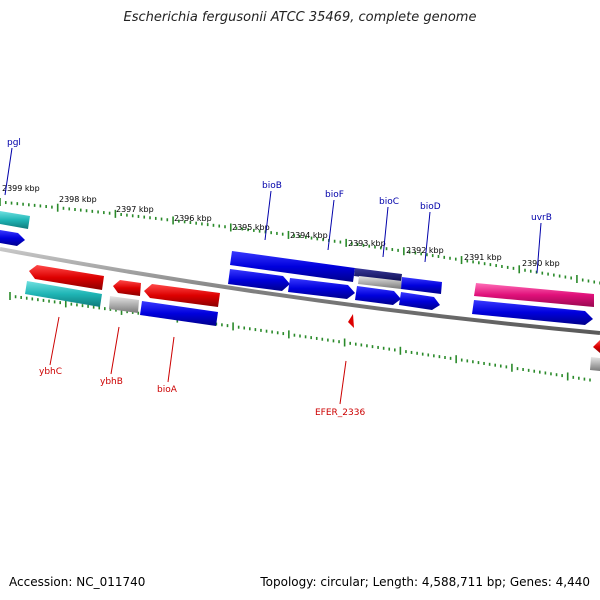 This screenshot has width=600, height=600. I want to click on leader-bioB, so click(268, 215).